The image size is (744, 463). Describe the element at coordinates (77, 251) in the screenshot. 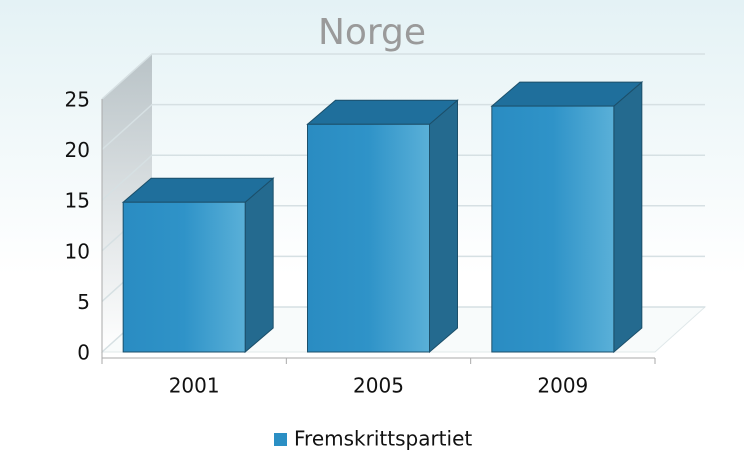

I see `y-tick-label: 10` at that location.